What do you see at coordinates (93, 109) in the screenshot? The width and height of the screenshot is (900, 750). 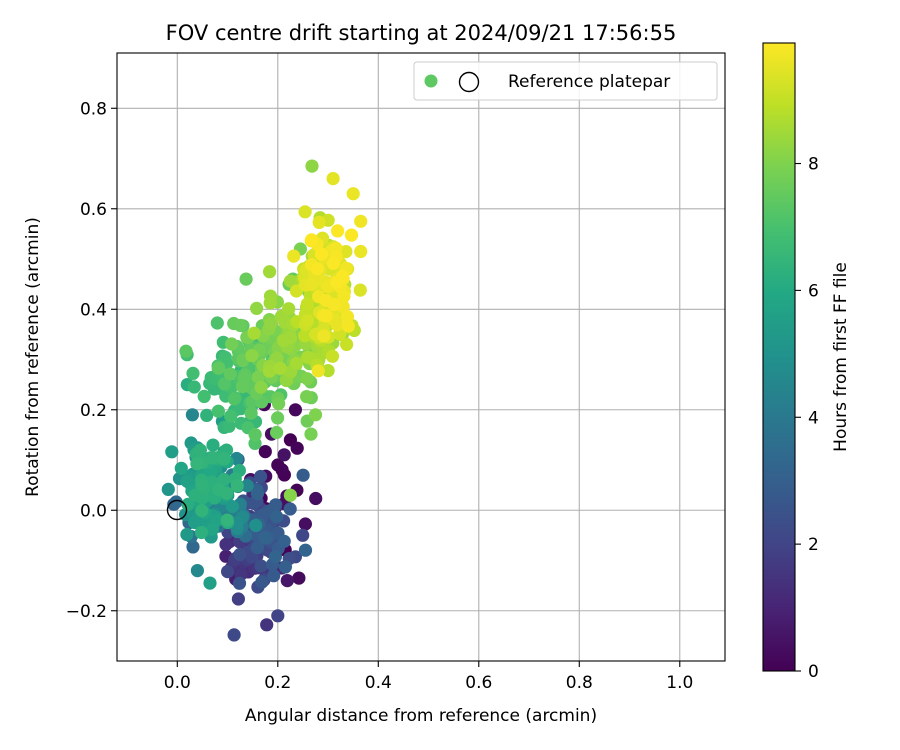 I see `y-tick-label: 0.8` at bounding box center [93, 109].